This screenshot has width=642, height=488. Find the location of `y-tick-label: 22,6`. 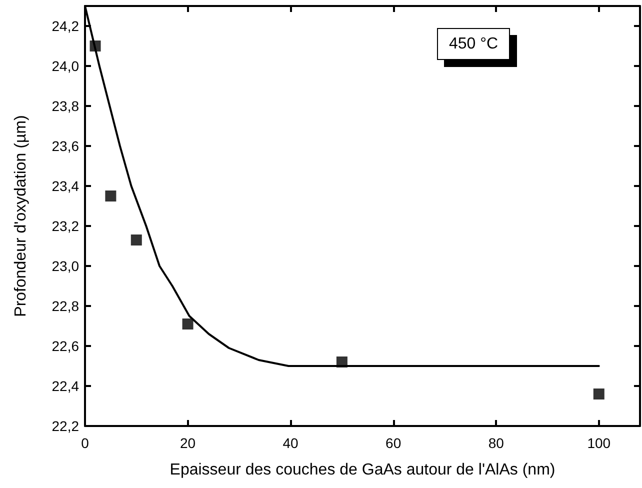

y-tick-label: 22,6 is located at coordinates (66, 346).